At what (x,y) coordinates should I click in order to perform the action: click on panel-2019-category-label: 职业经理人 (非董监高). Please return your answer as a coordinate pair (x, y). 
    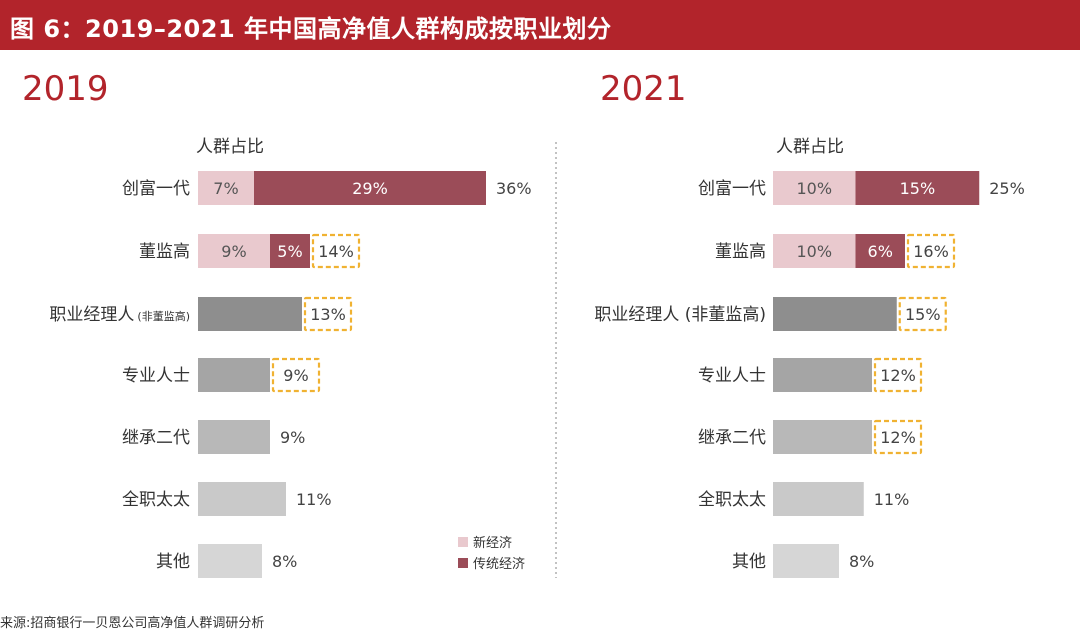
    Looking at the image, I should click on (119, 315).